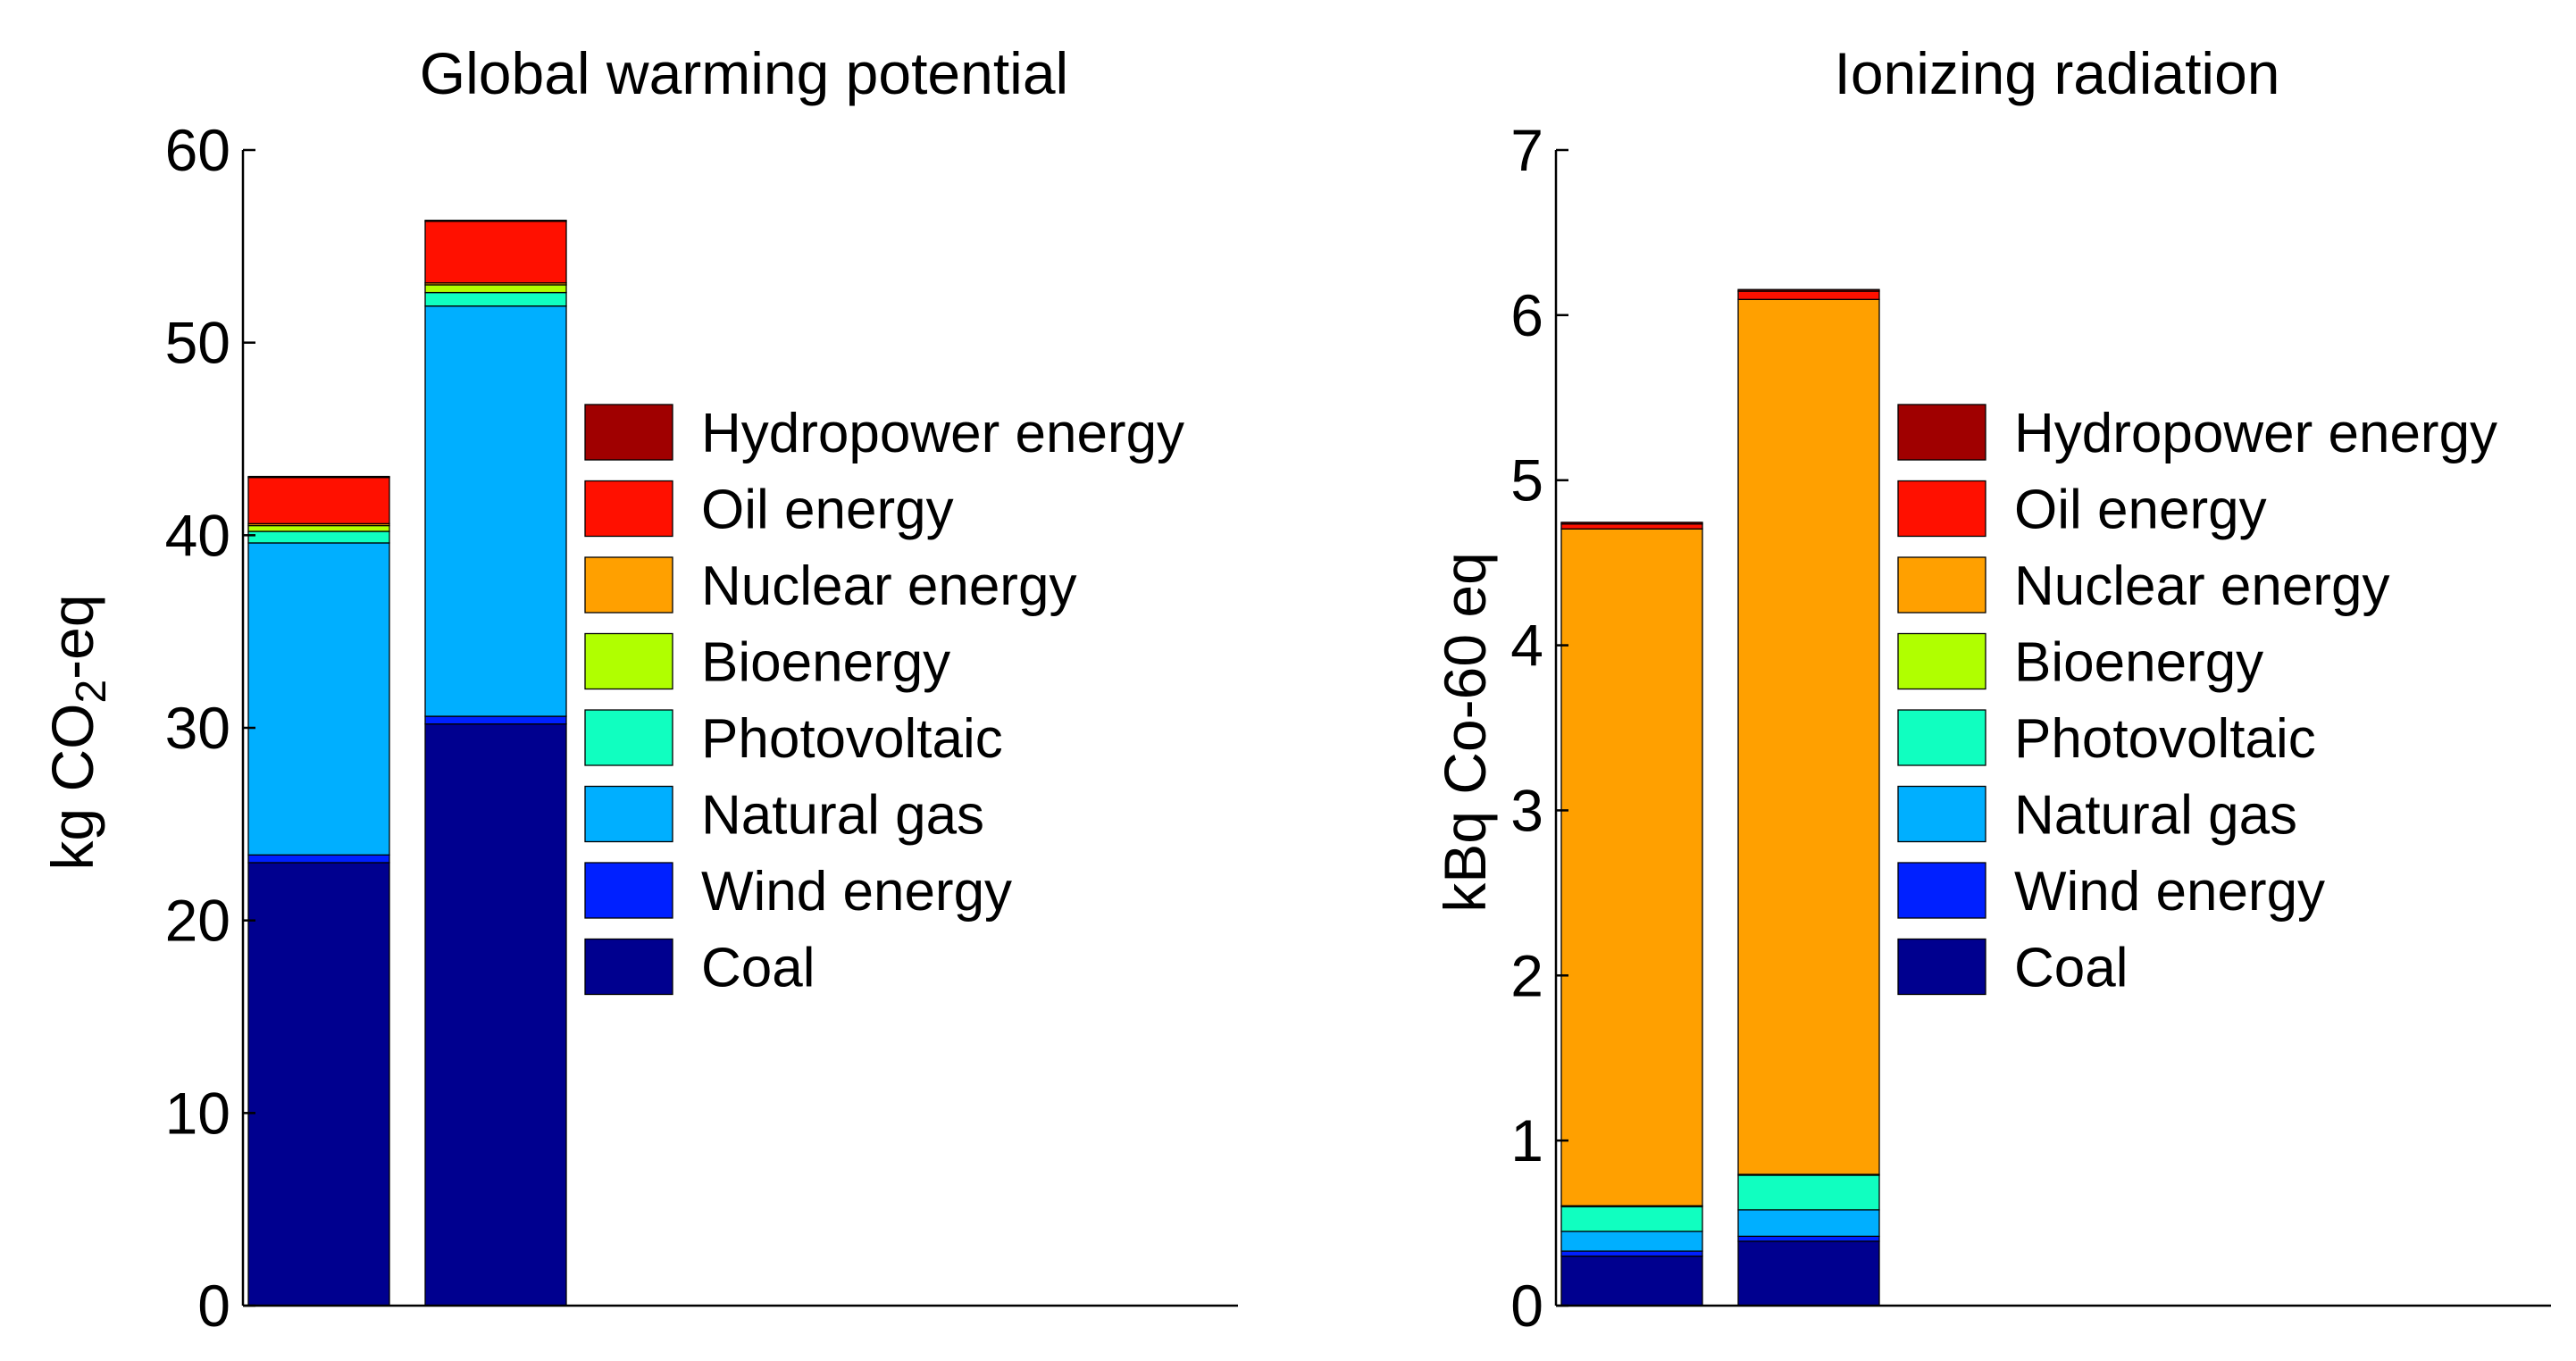  I want to click on y-tick-label: 10, so click(198, 1113).